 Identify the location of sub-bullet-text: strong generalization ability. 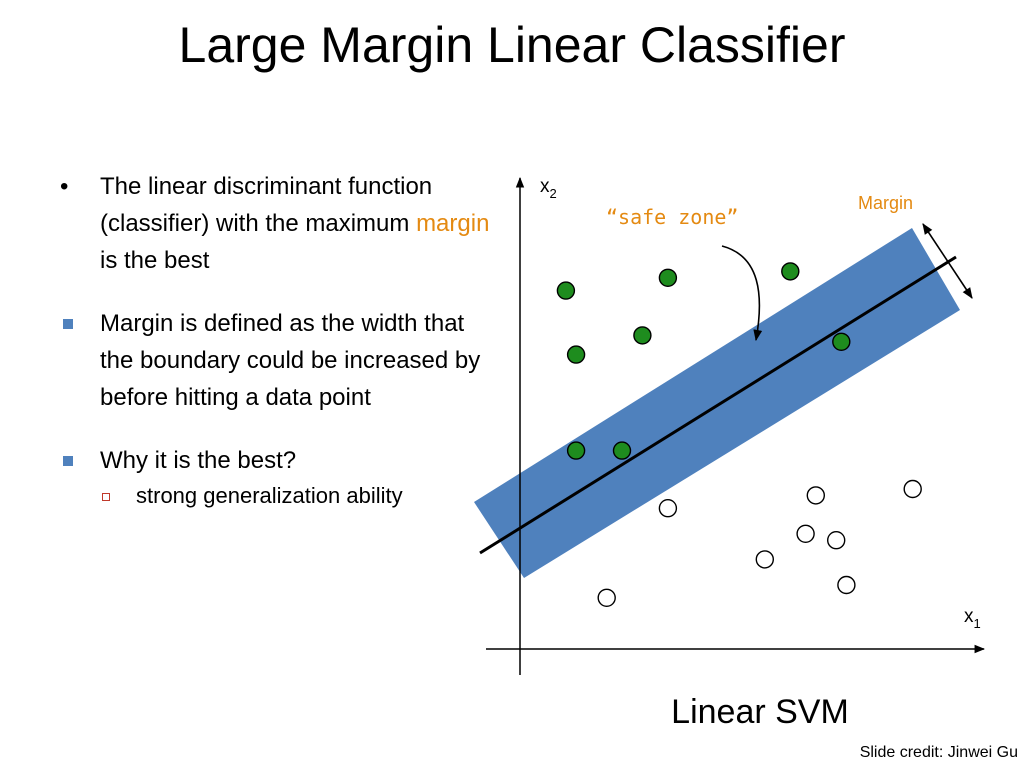
(269, 495).